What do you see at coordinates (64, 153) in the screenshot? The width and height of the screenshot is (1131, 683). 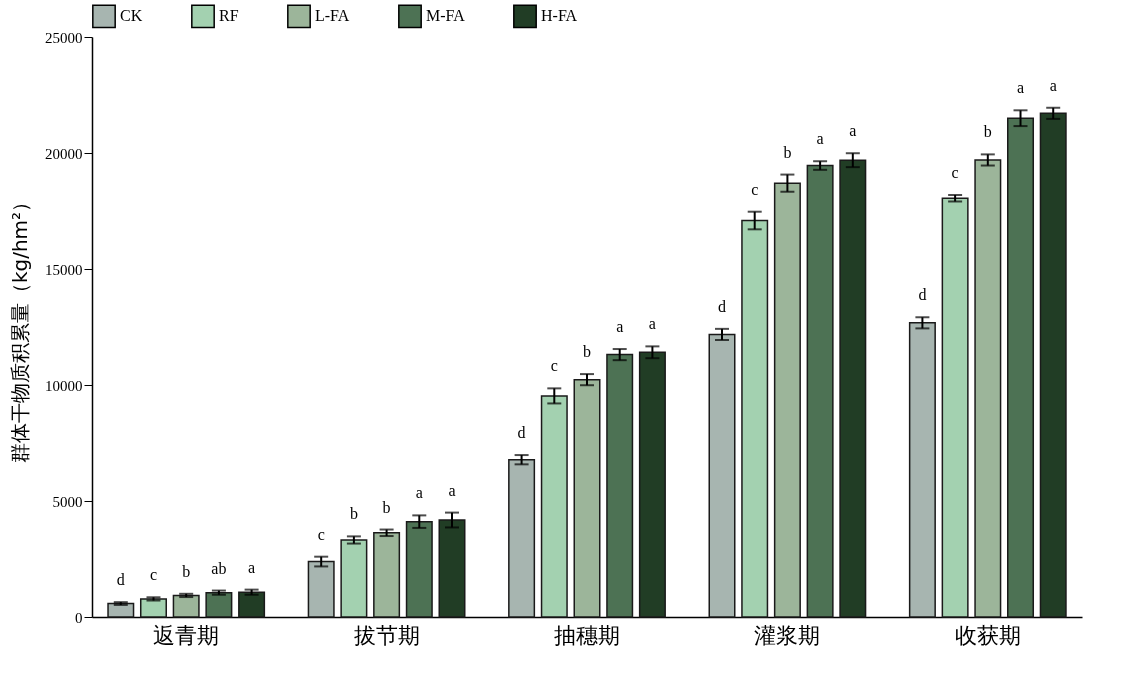 I see `y-tick-label: 20000` at bounding box center [64, 153].